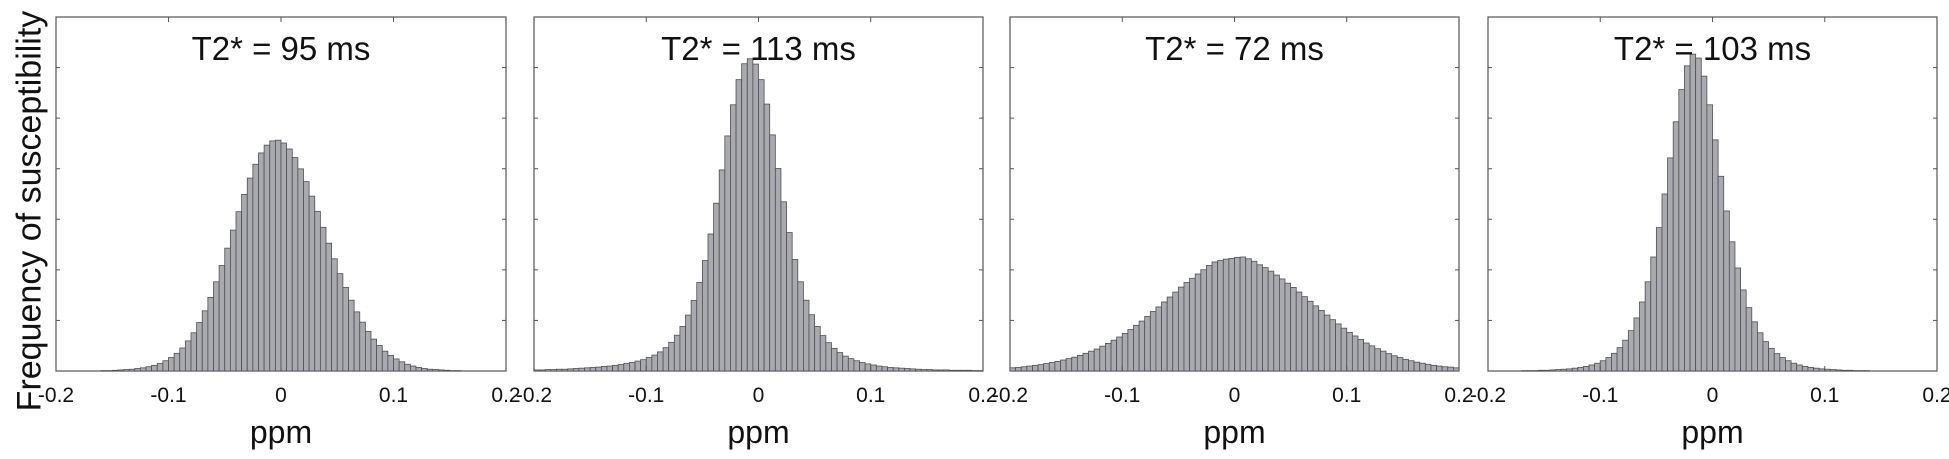  Describe the element at coordinates (1234, 48) in the screenshot. I see `chart-title: T2* = 72 ms` at that location.